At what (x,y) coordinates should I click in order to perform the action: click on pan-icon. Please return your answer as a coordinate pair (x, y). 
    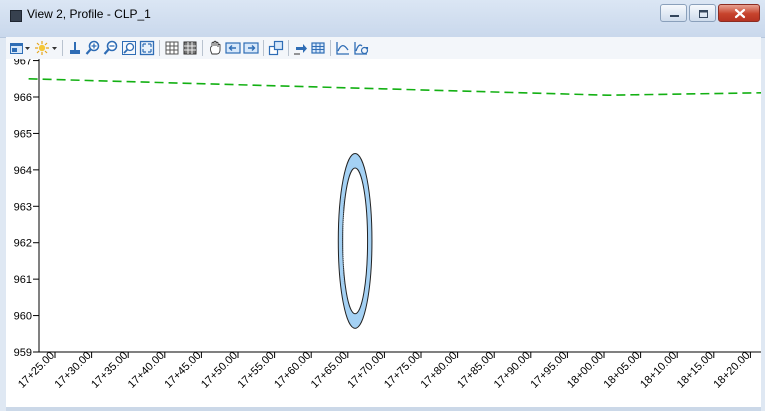
    Looking at the image, I should click on (215, 48).